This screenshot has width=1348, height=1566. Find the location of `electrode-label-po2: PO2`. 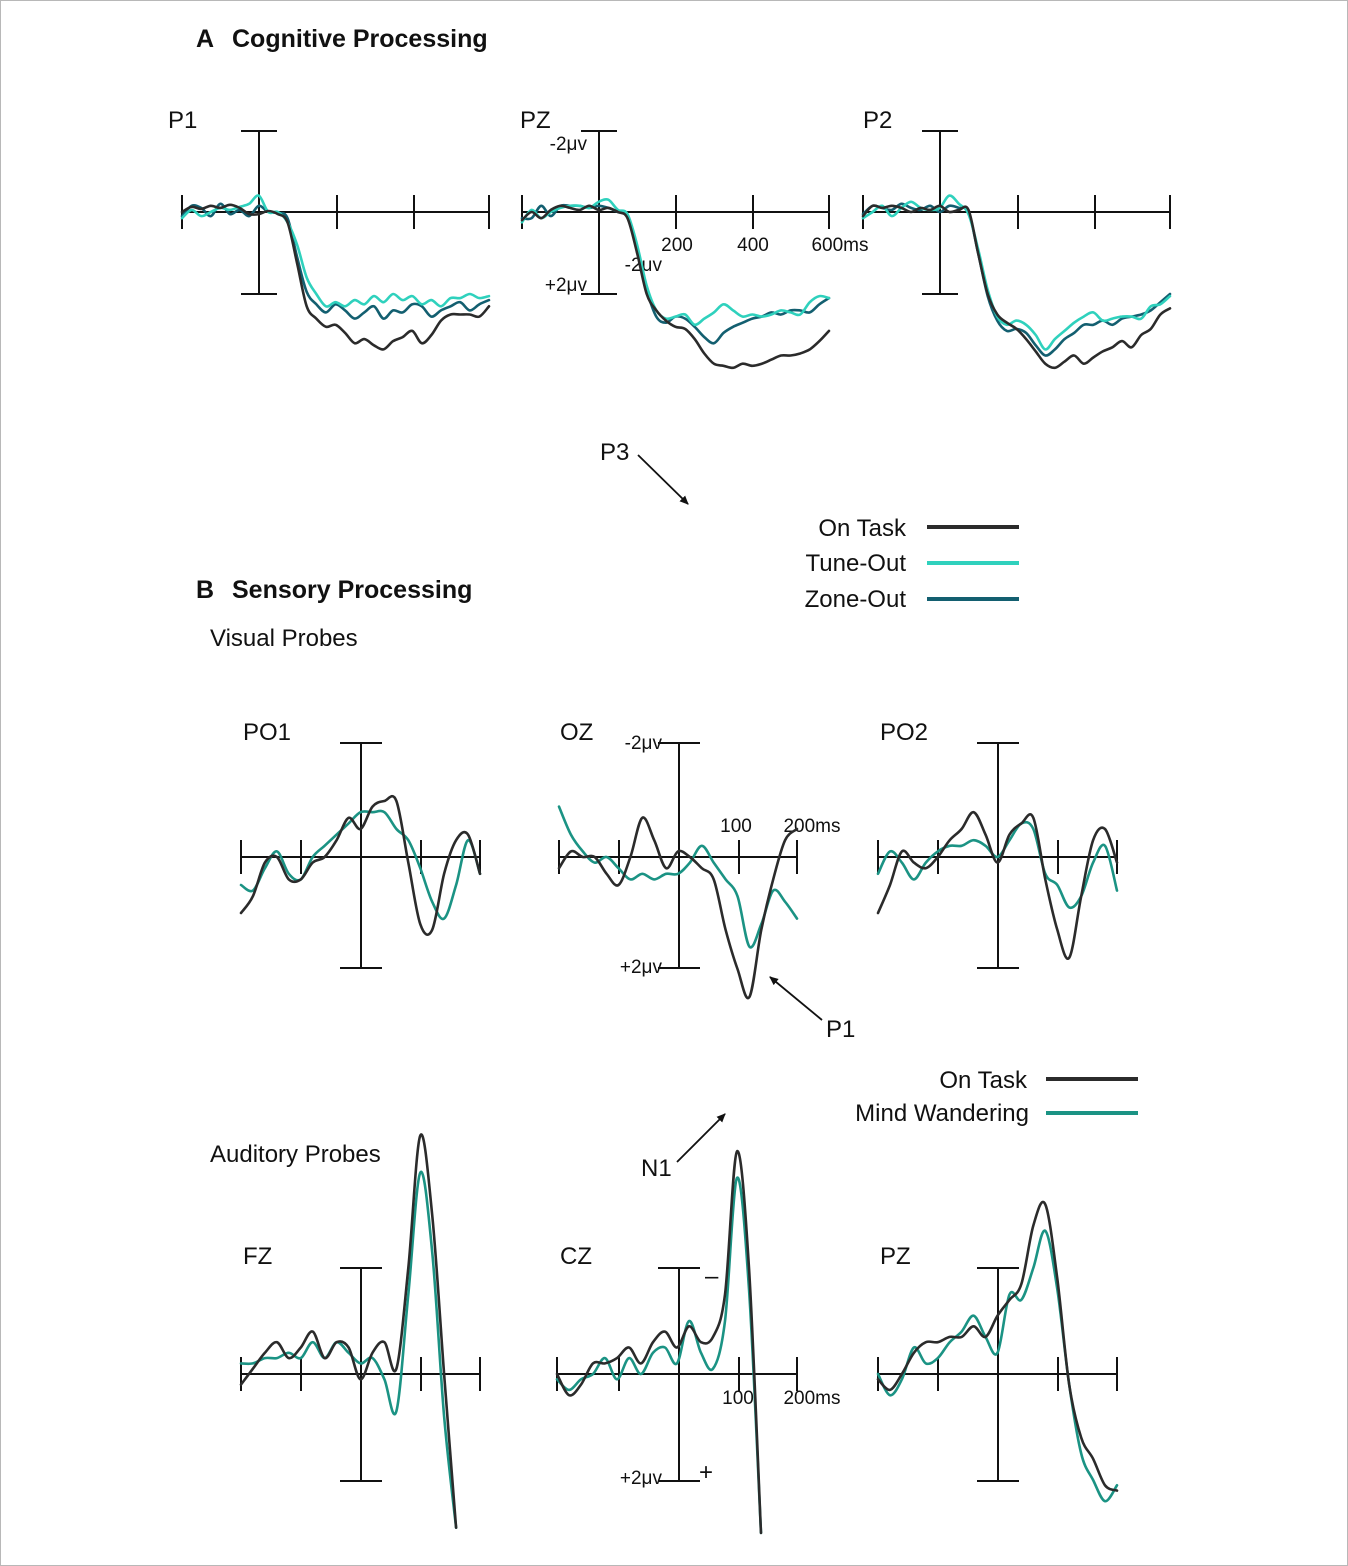

electrode-label-po2: PO2 is located at coordinates (904, 732).